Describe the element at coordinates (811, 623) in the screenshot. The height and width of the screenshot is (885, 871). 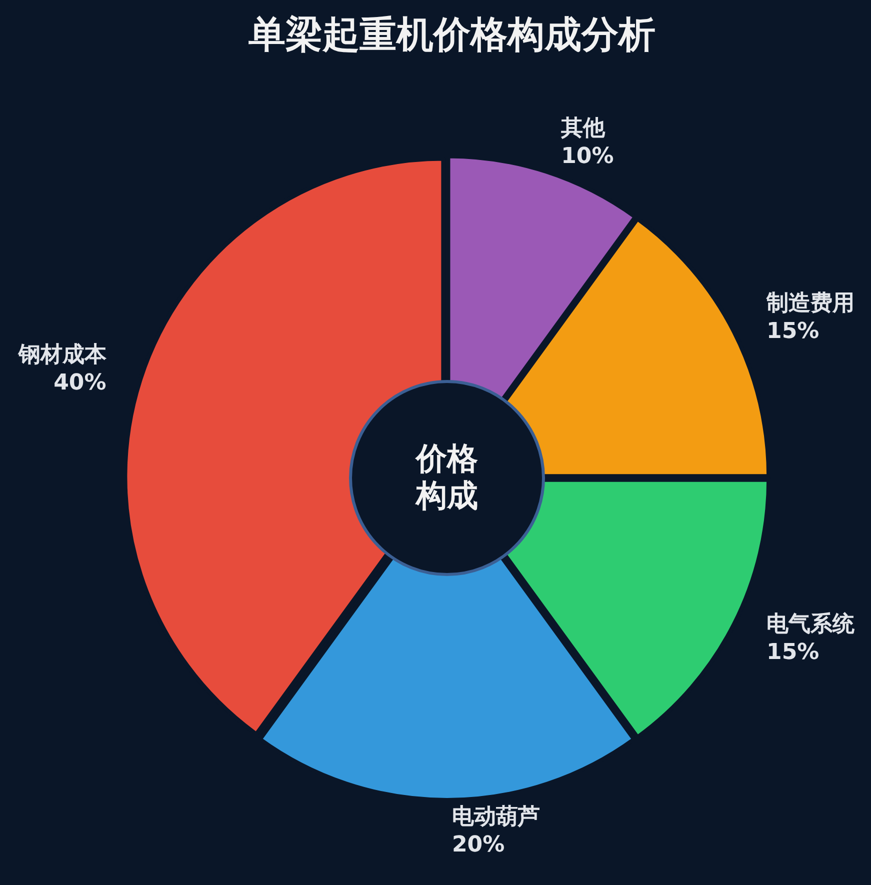
I see `slice-label: 电气系统` at that location.